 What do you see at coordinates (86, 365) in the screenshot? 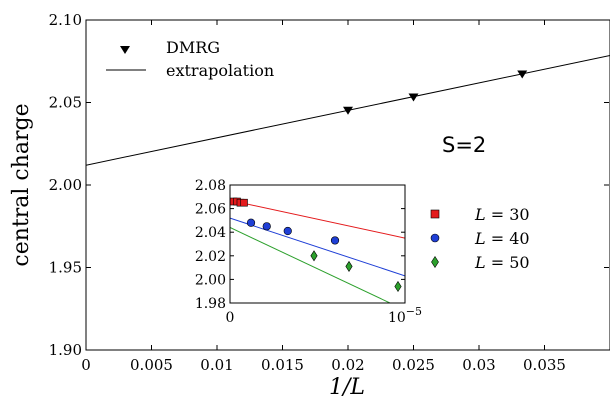
I see `x-tick-label: 0` at bounding box center [86, 365].